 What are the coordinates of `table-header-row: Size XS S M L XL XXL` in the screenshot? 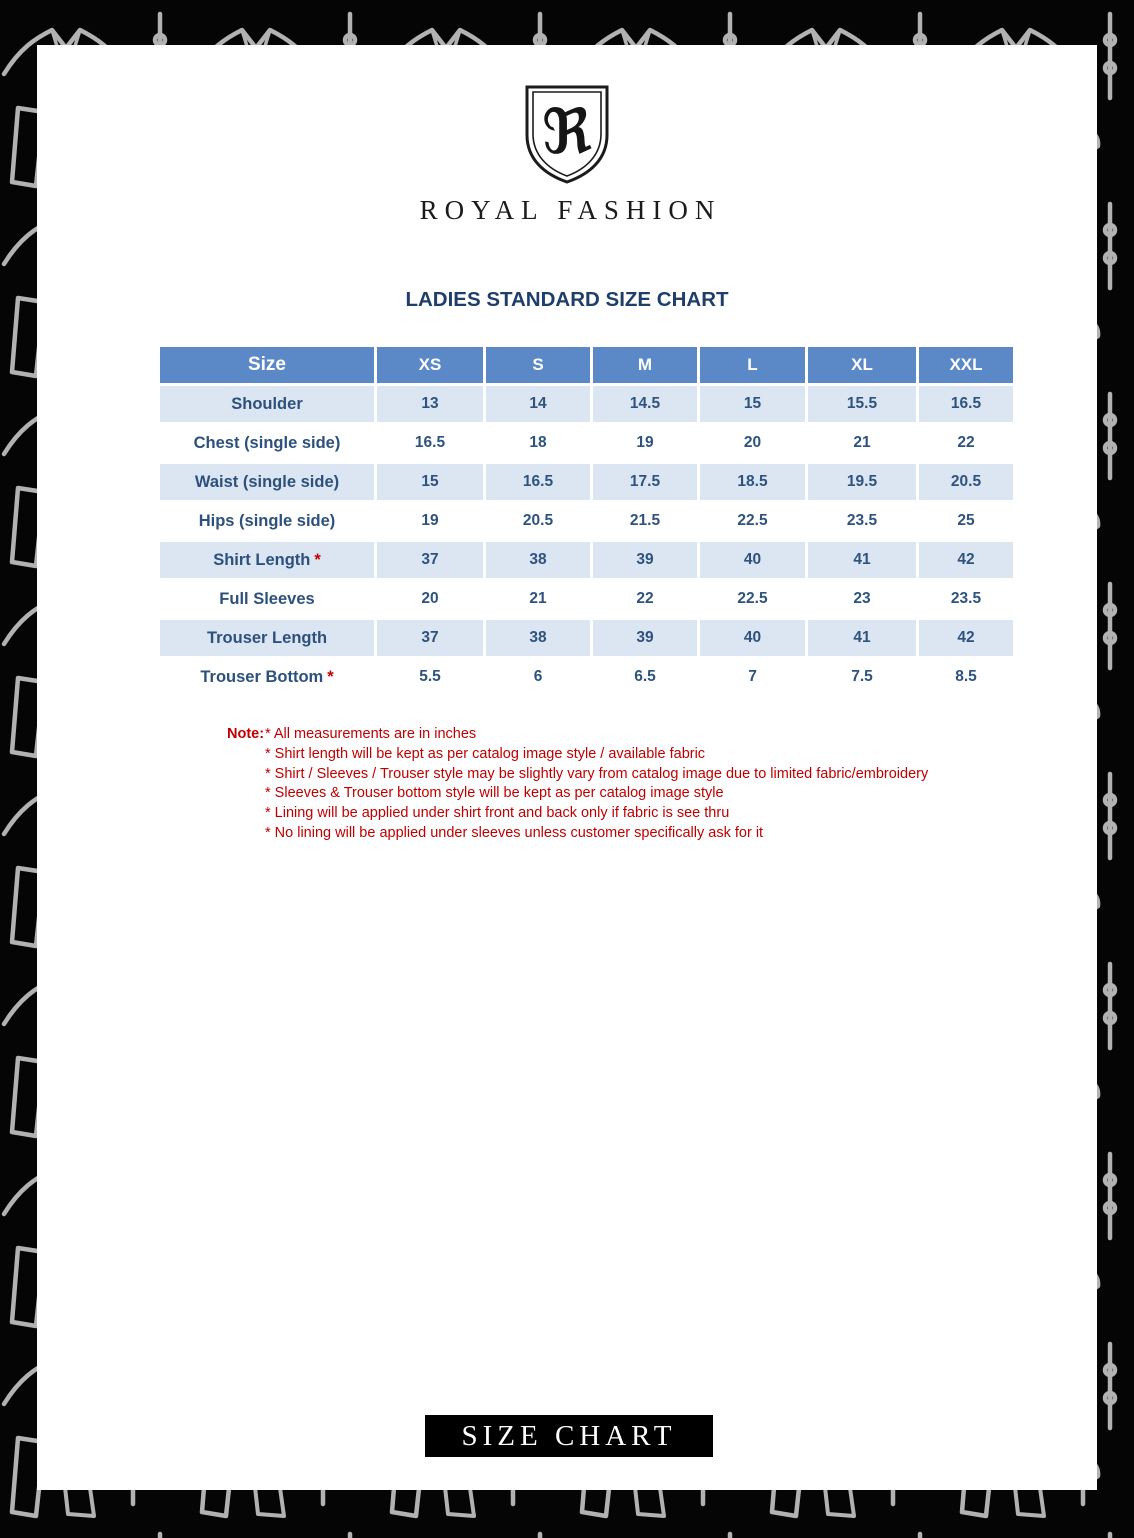 It's located at (586, 365).